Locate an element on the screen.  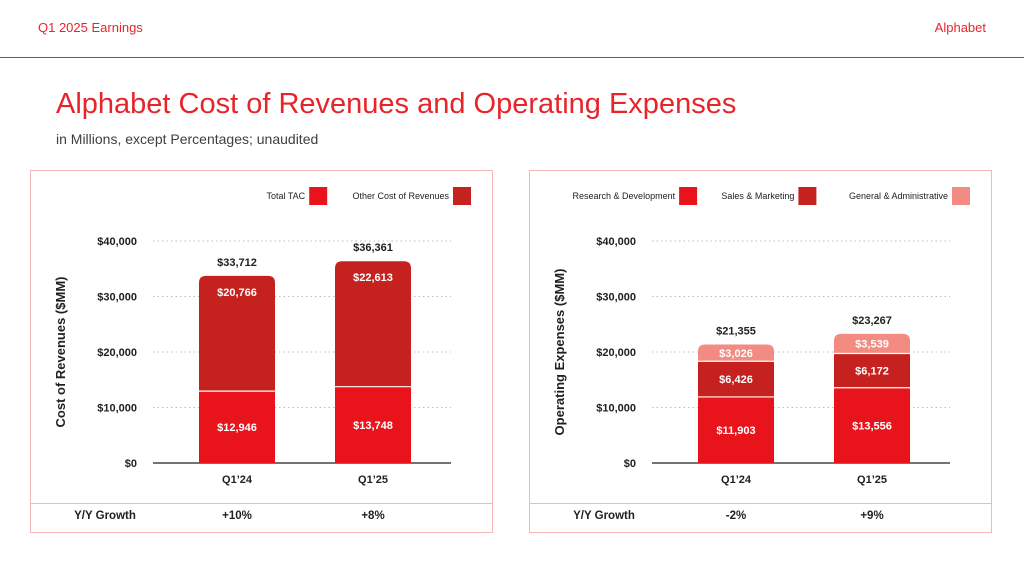
legend-label-general-administrative: General & Administrative is located at coordinates (898, 196).